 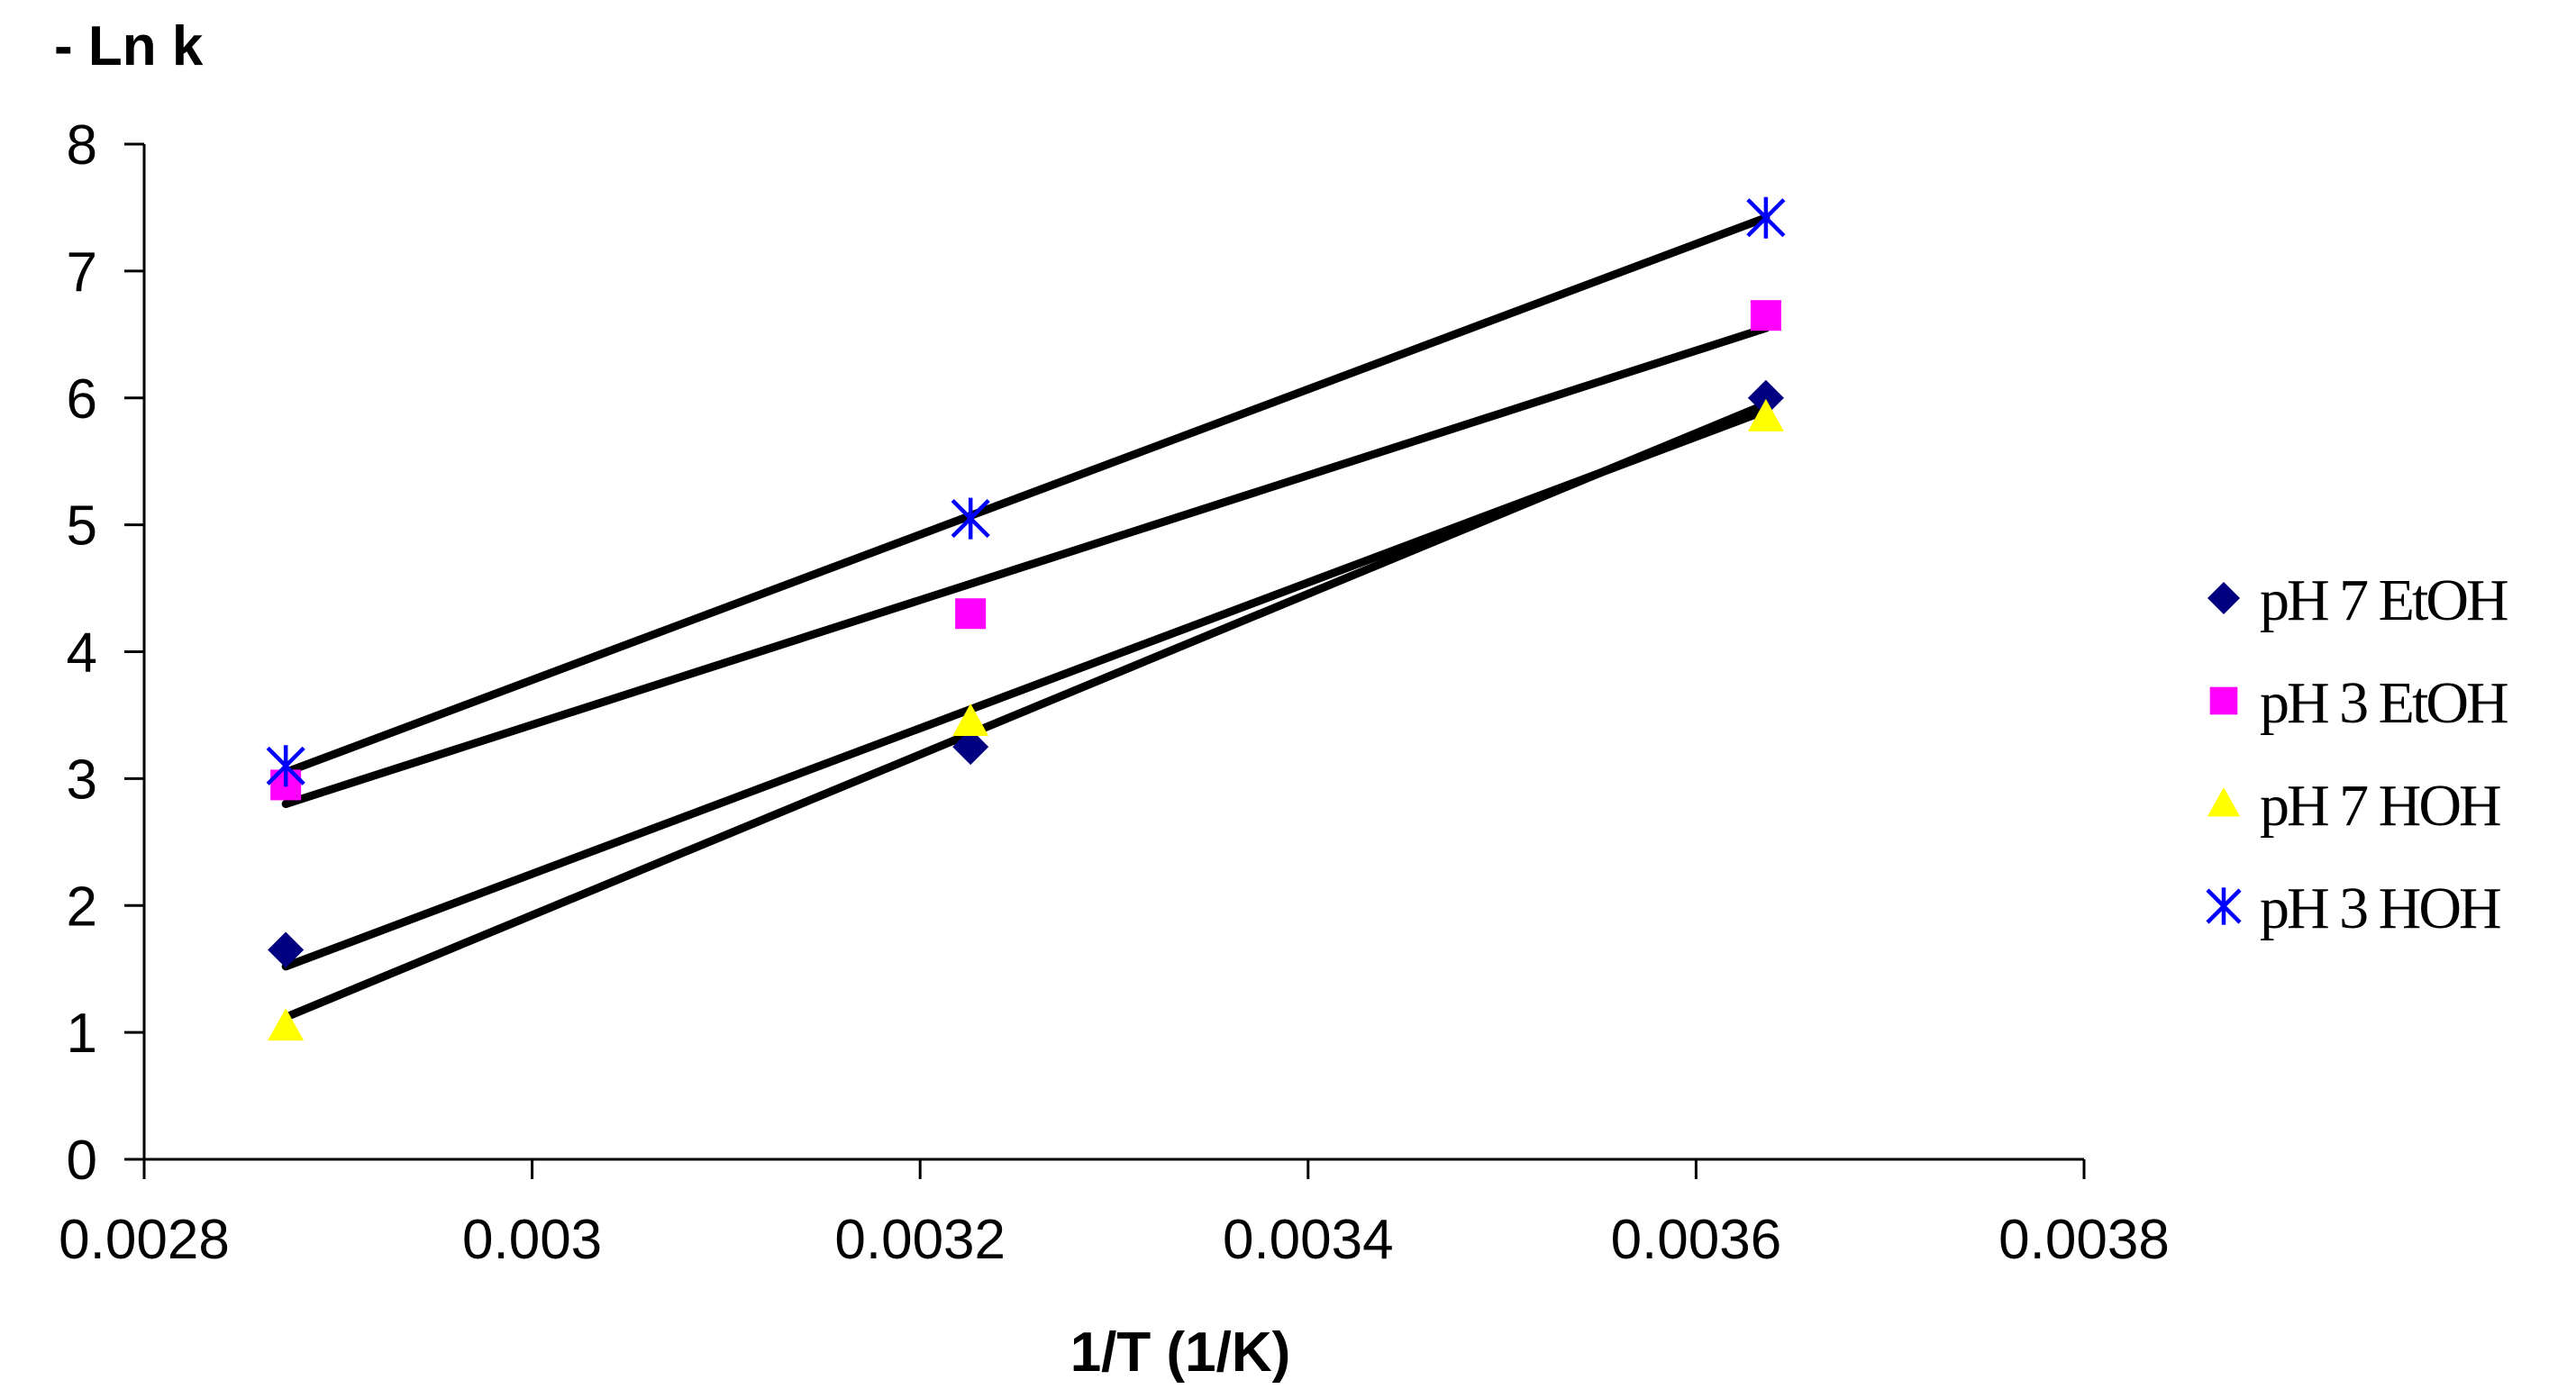 I want to click on y-tick-label: 4, so click(x=82, y=653).